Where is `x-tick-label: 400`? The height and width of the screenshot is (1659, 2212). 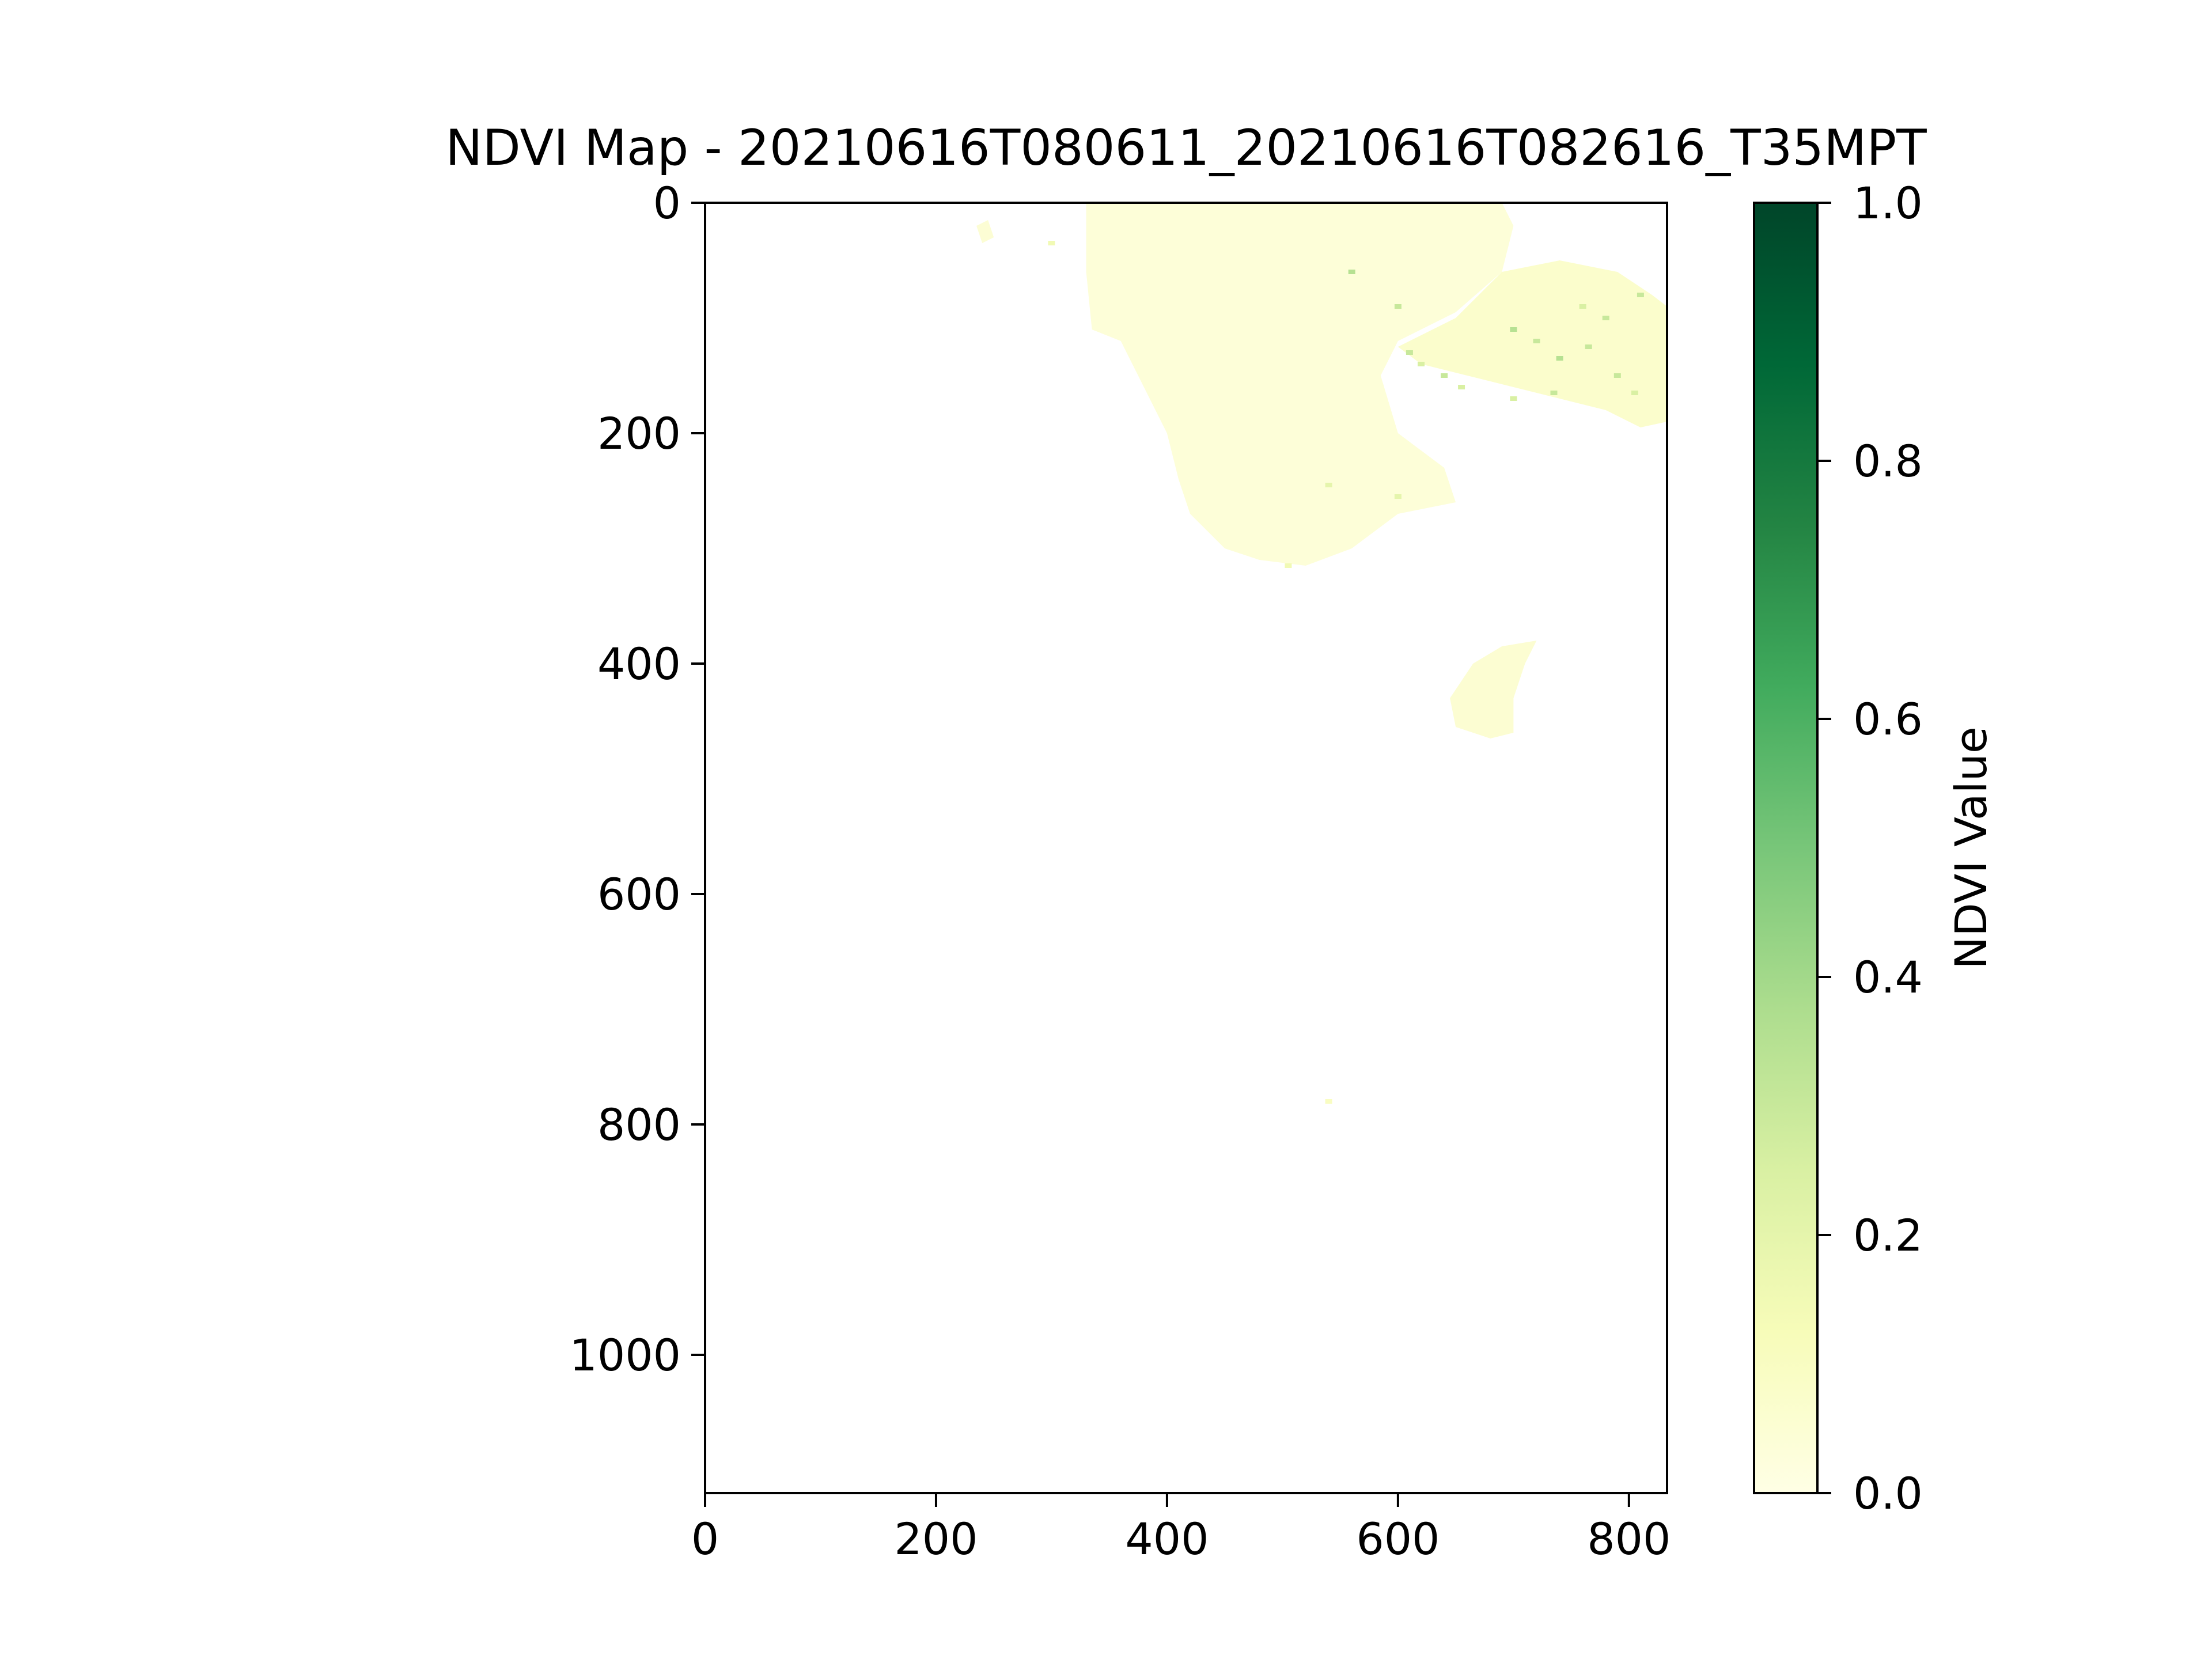
x-tick-label: 400 is located at coordinates (1167, 1539).